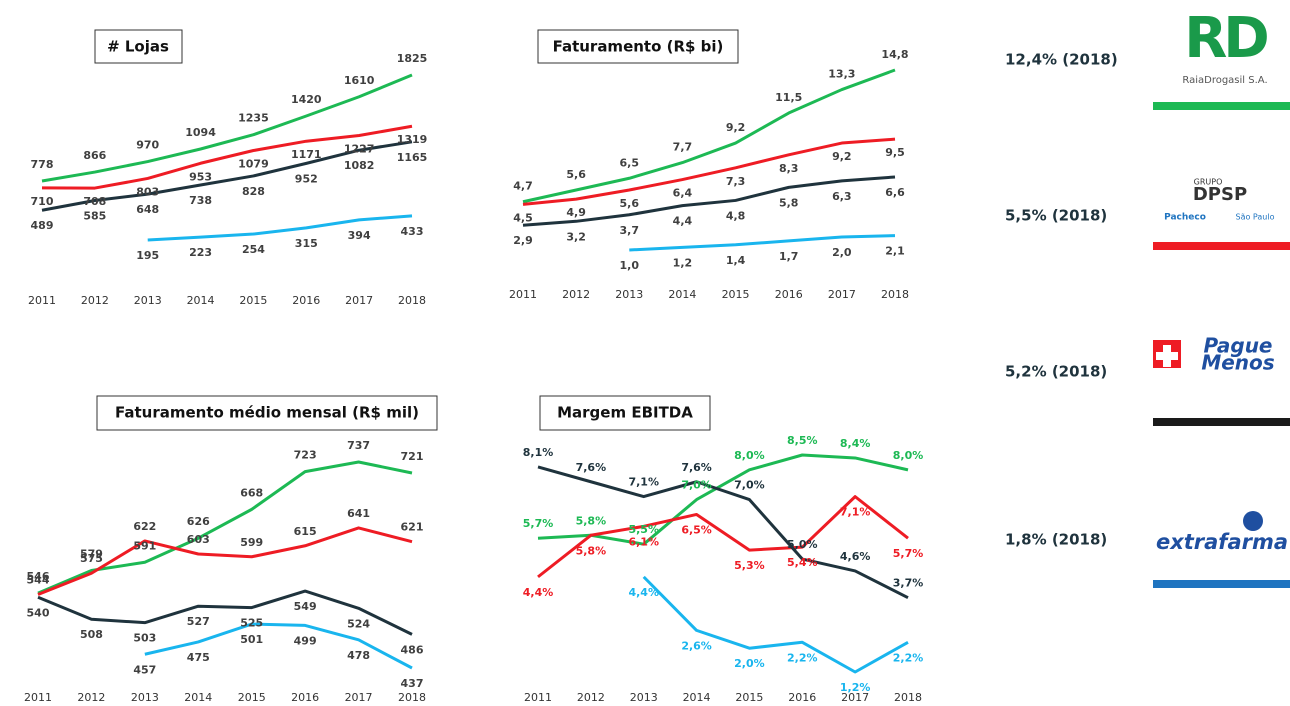  Describe the element at coordinates (147, 191) in the screenshot. I see `data-label: 803` at that location.